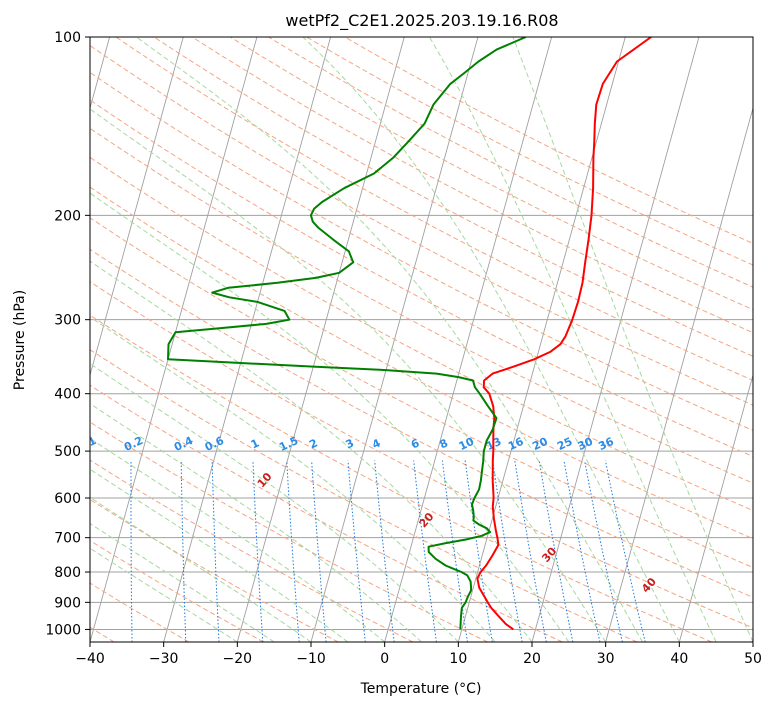  What do you see at coordinates (67, 216) in the screenshot?
I see `y-tick-label: 200` at bounding box center [67, 216].